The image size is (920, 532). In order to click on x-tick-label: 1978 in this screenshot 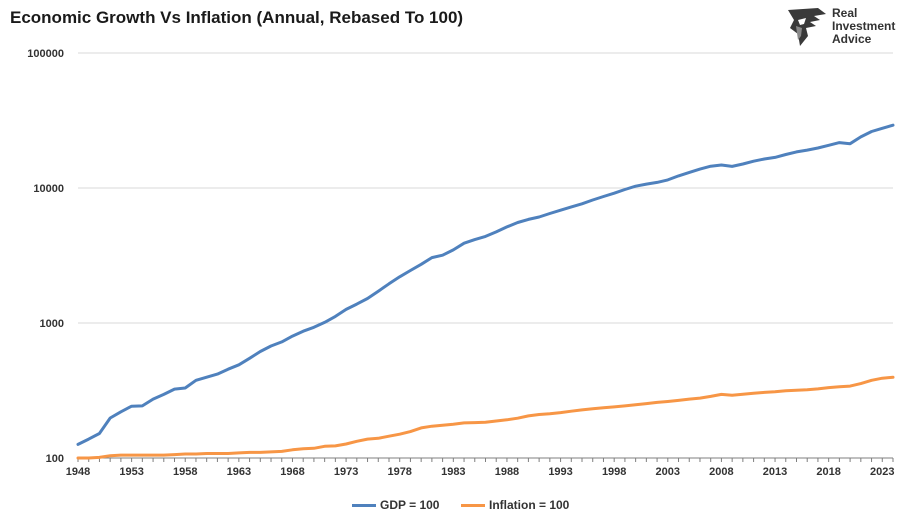, I will do `click(399, 472)`.